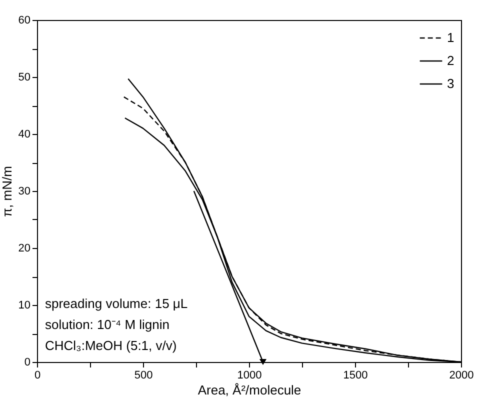 The width and height of the screenshot is (502, 412). What do you see at coordinates (355, 376) in the screenshot?
I see `x-tick-label: 1500` at bounding box center [355, 376].